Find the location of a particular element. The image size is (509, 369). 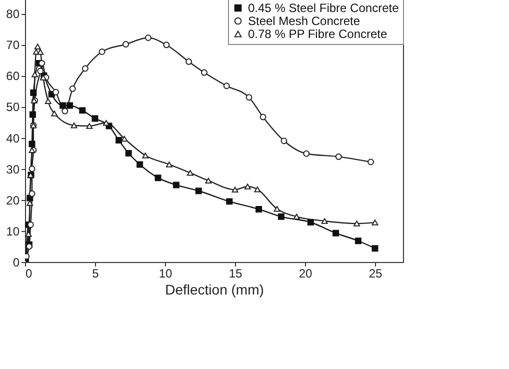

legend-label: 0.78 % PP Fibre Concrete is located at coordinates (318, 34).